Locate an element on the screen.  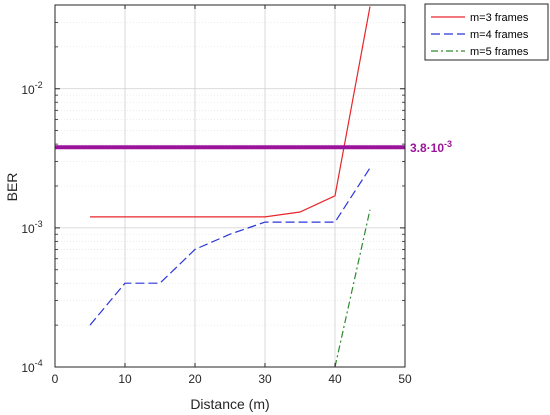
legend: m=3 frames m=4 frames m=5 frames is located at coordinates (486, 32).